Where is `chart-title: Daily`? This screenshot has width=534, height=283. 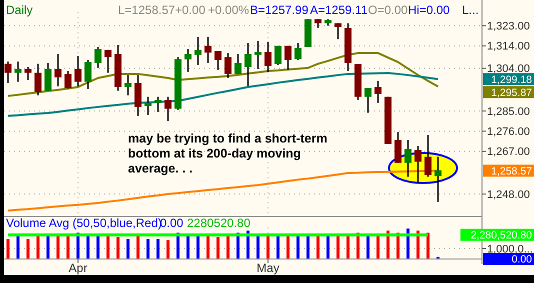
chart-title: Daily is located at coordinates (19, 10).